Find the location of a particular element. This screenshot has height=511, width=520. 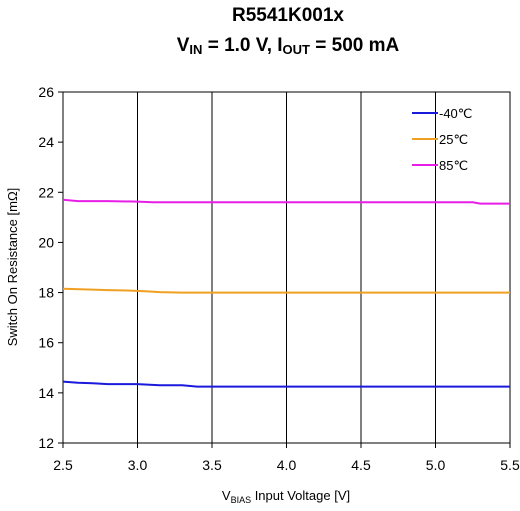

y-tick-label: 16 is located at coordinates (46, 343).